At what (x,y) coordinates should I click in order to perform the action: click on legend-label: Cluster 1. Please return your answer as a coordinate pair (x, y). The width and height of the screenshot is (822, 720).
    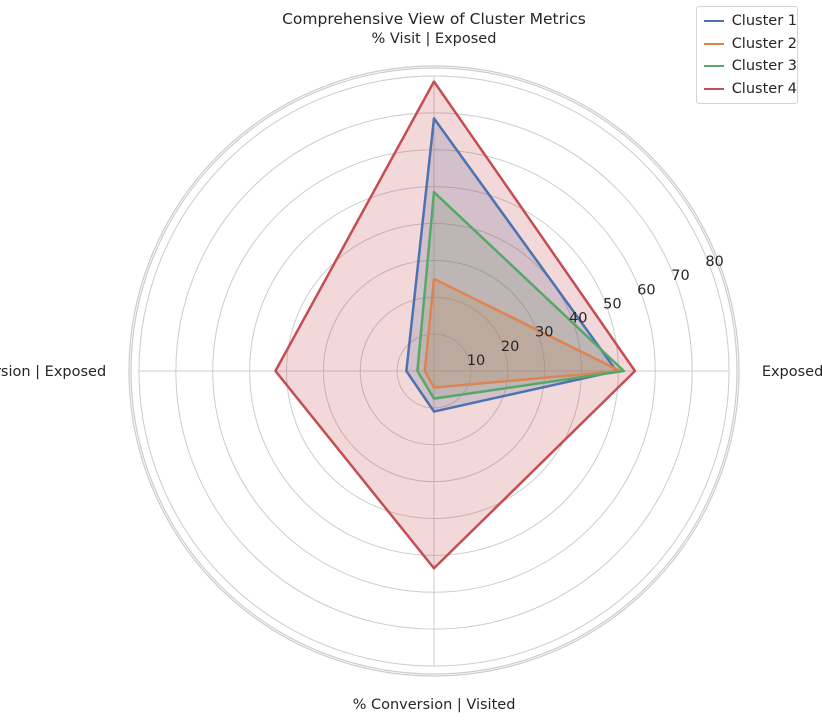
    Looking at the image, I should click on (764, 21).